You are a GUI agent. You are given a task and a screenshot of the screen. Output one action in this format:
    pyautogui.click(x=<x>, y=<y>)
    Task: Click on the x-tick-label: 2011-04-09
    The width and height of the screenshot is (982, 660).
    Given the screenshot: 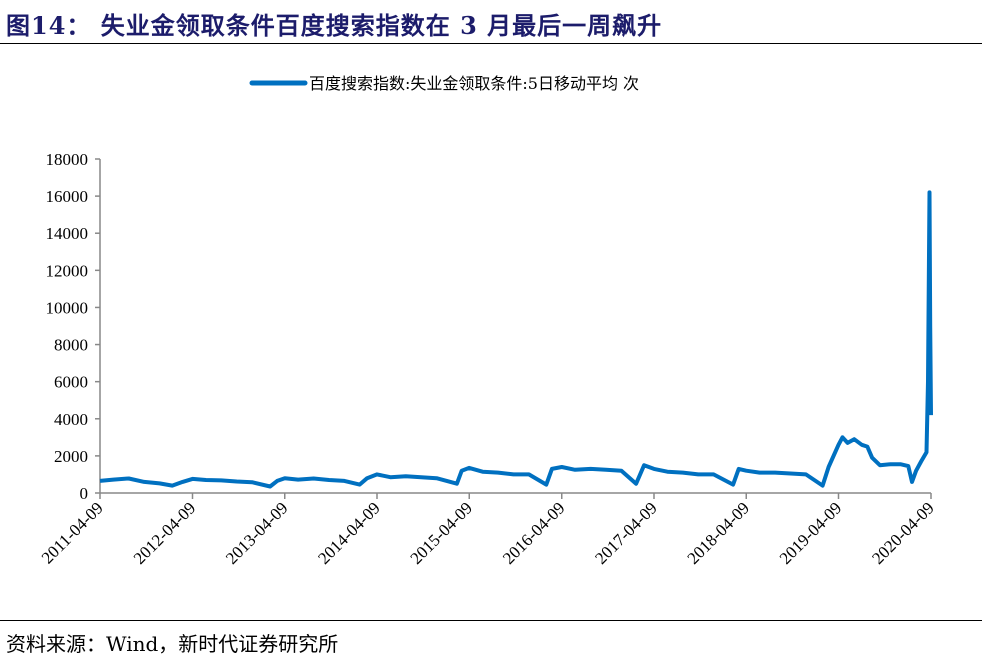 What is the action you would take?
    pyautogui.click(x=72, y=532)
    